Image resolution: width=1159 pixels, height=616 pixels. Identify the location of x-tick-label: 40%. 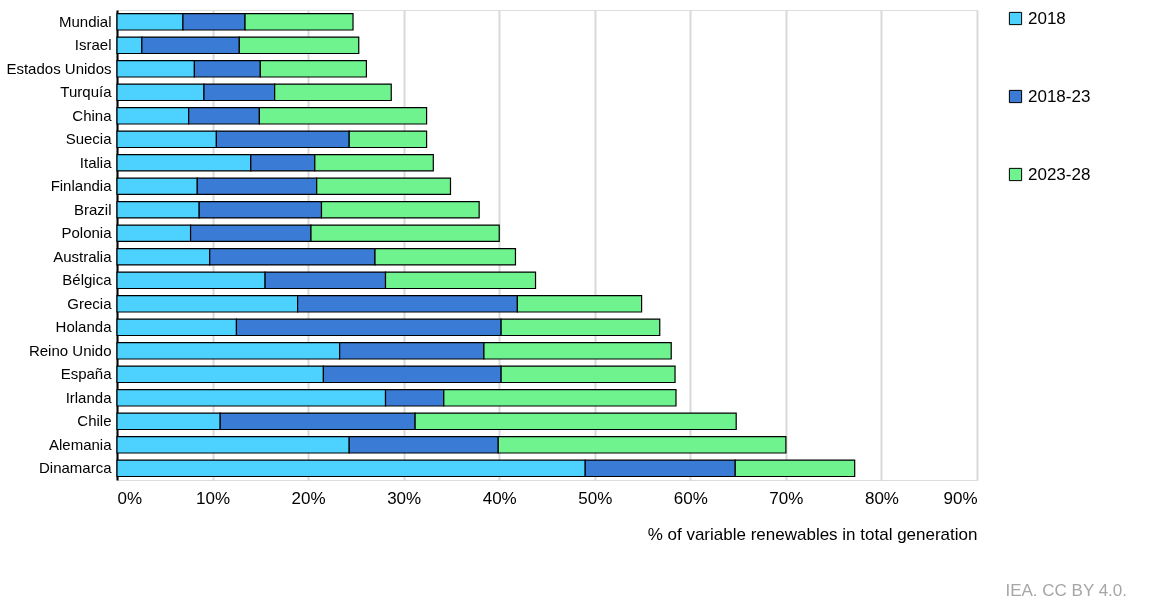
(499, 498).